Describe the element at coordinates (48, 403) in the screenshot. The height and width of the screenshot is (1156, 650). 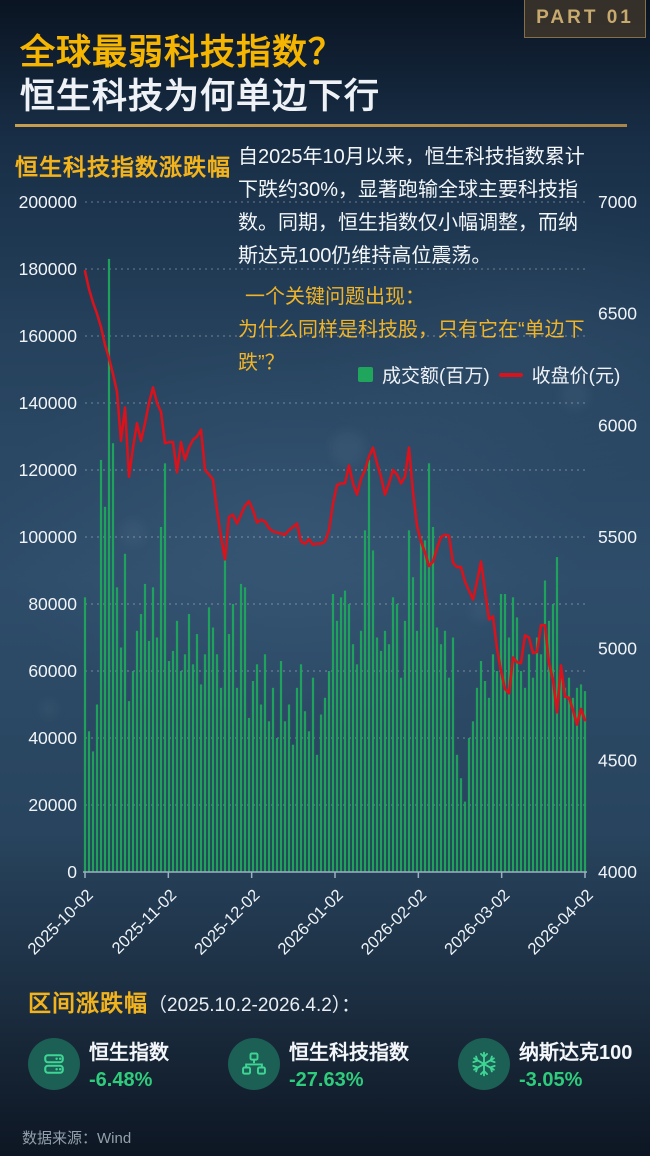
I see `svg-text: 140000` at that location.